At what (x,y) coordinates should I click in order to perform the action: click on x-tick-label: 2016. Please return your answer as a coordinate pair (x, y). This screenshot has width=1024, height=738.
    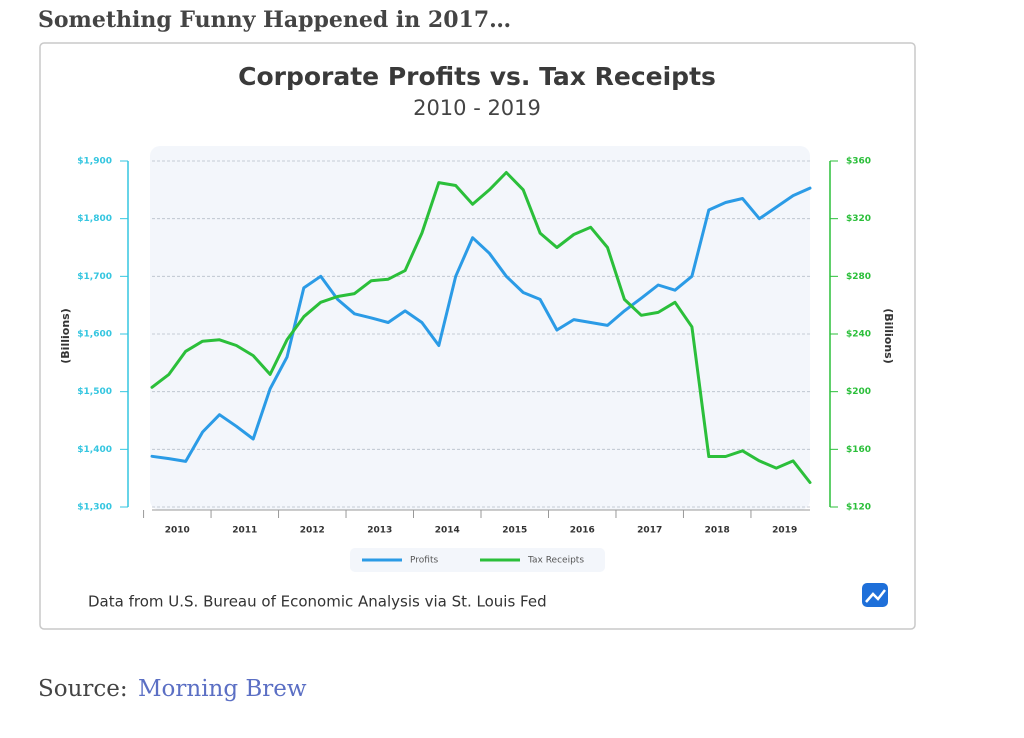
    Looking at the image, I should click on (582, 531).